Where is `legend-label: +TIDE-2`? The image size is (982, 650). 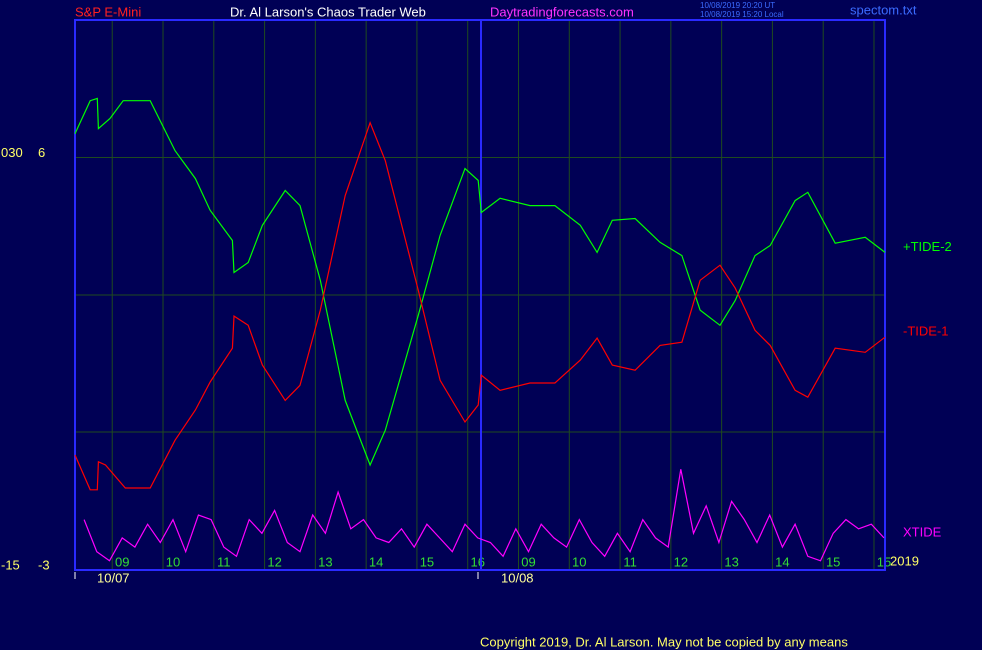
legend-label: +TIDE-2 is located at coordinates (927, 246).